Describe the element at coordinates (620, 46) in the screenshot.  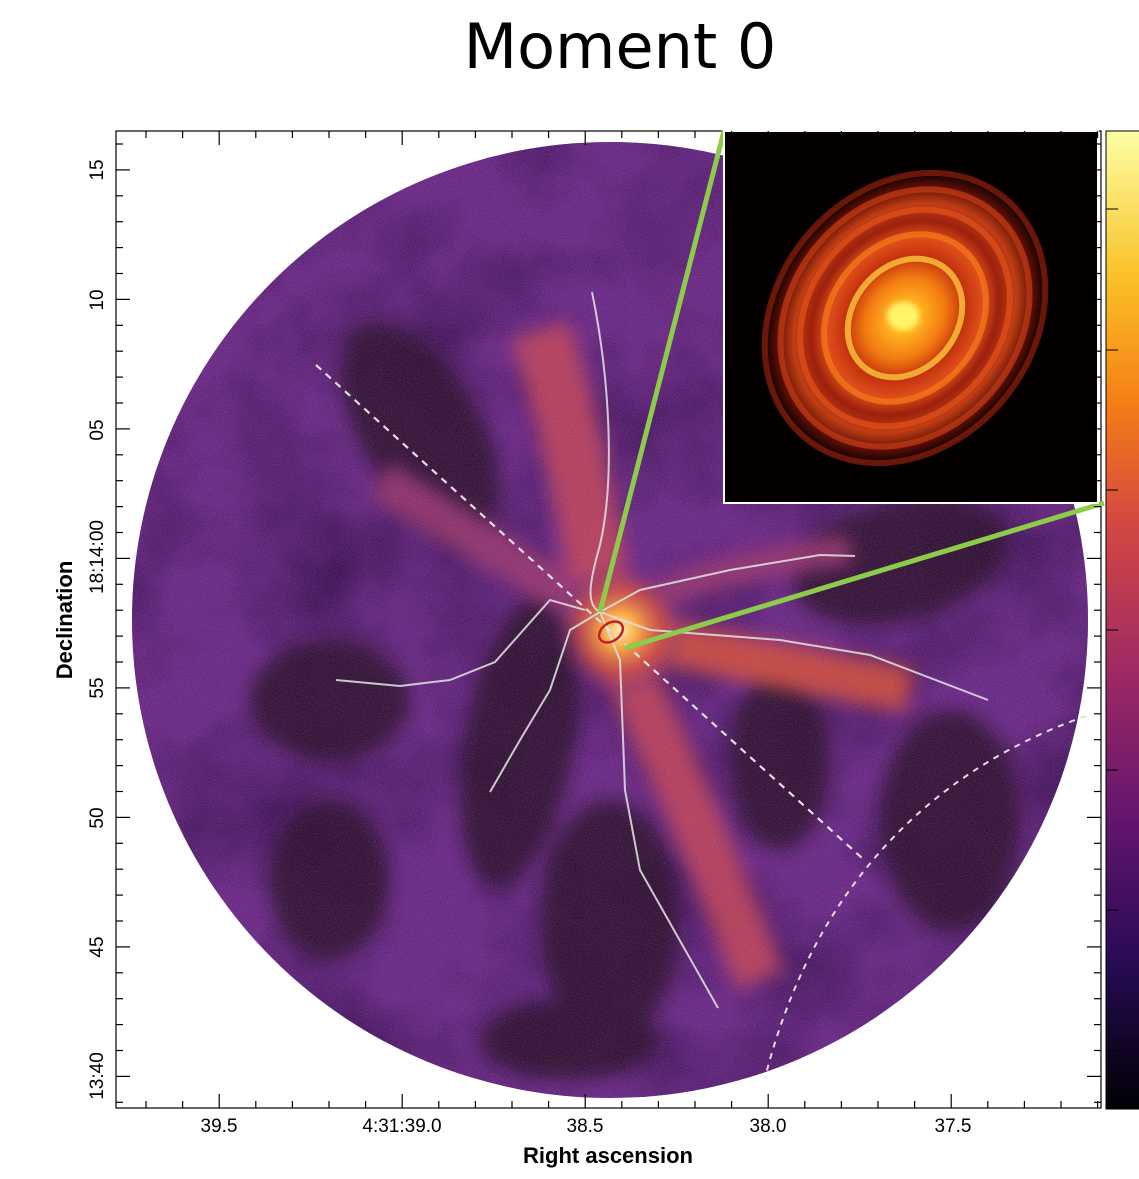
I see `figure-title: Moment 0` at that location.